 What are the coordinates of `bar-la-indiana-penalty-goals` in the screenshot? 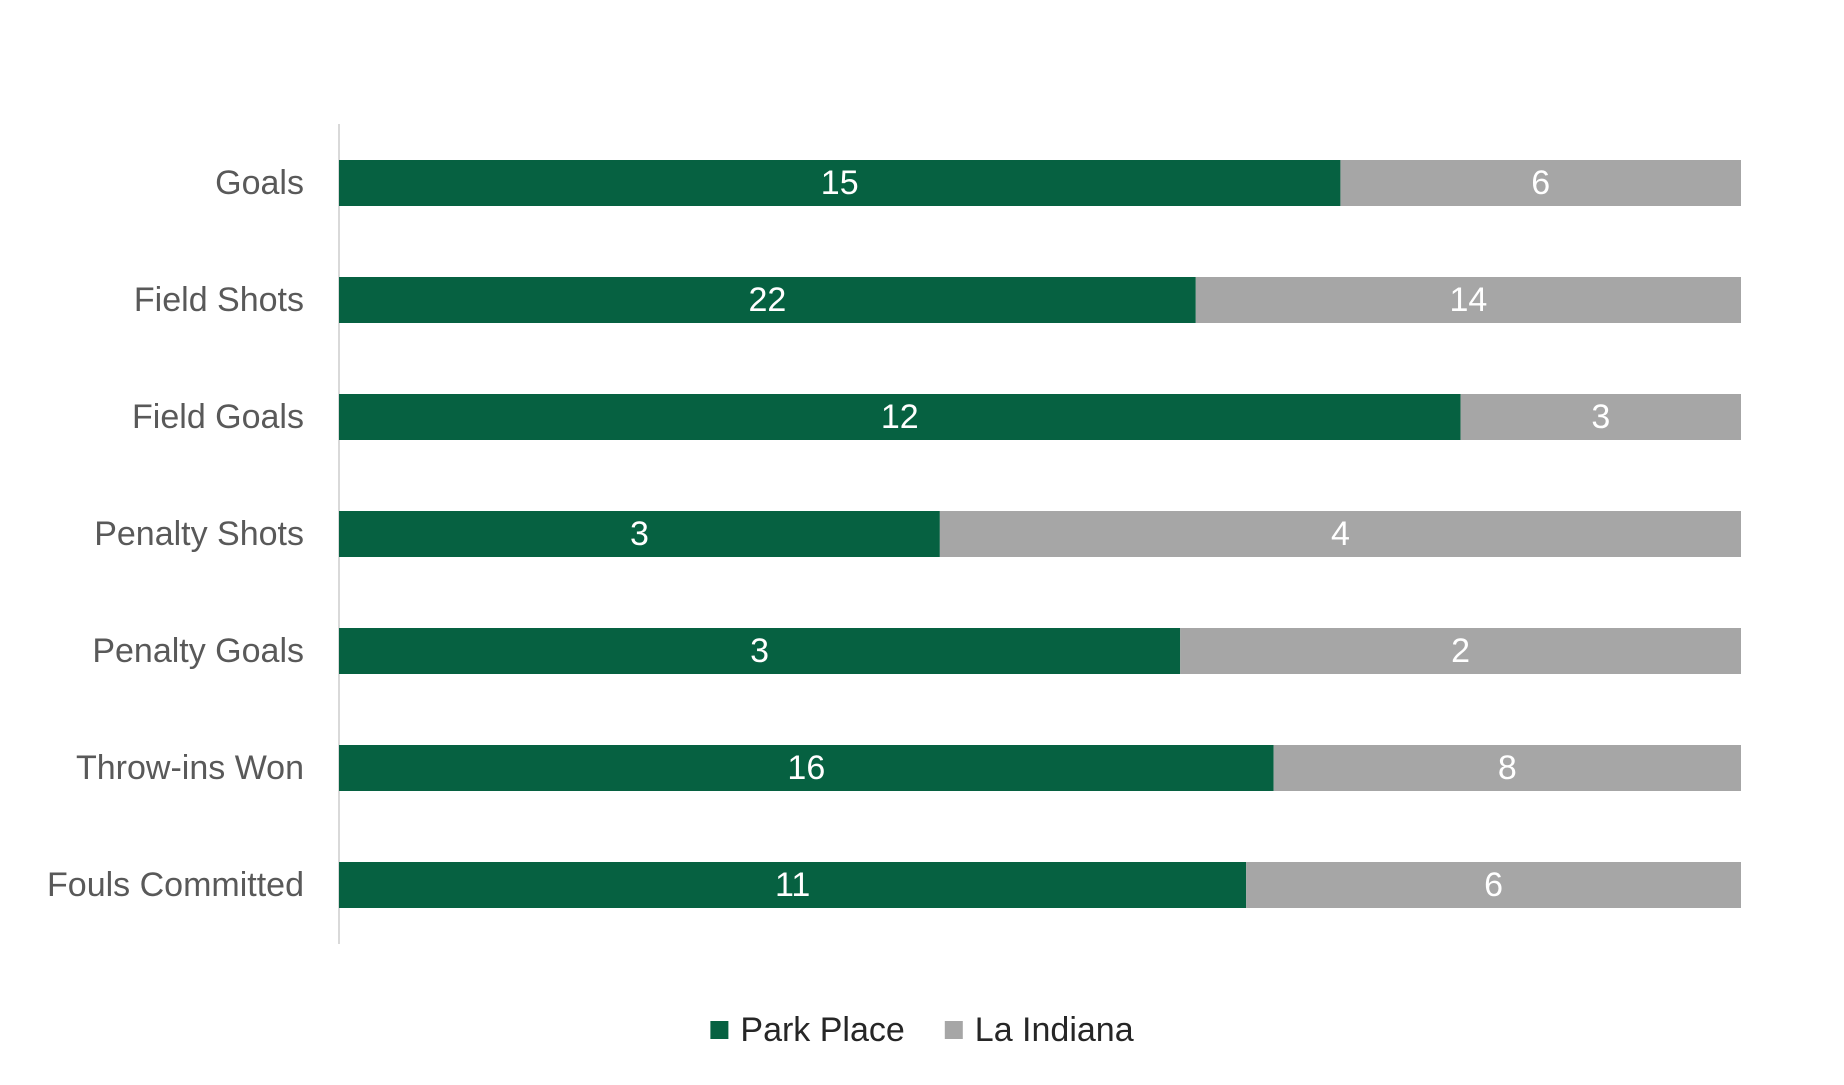 It's located at (1460, 651).